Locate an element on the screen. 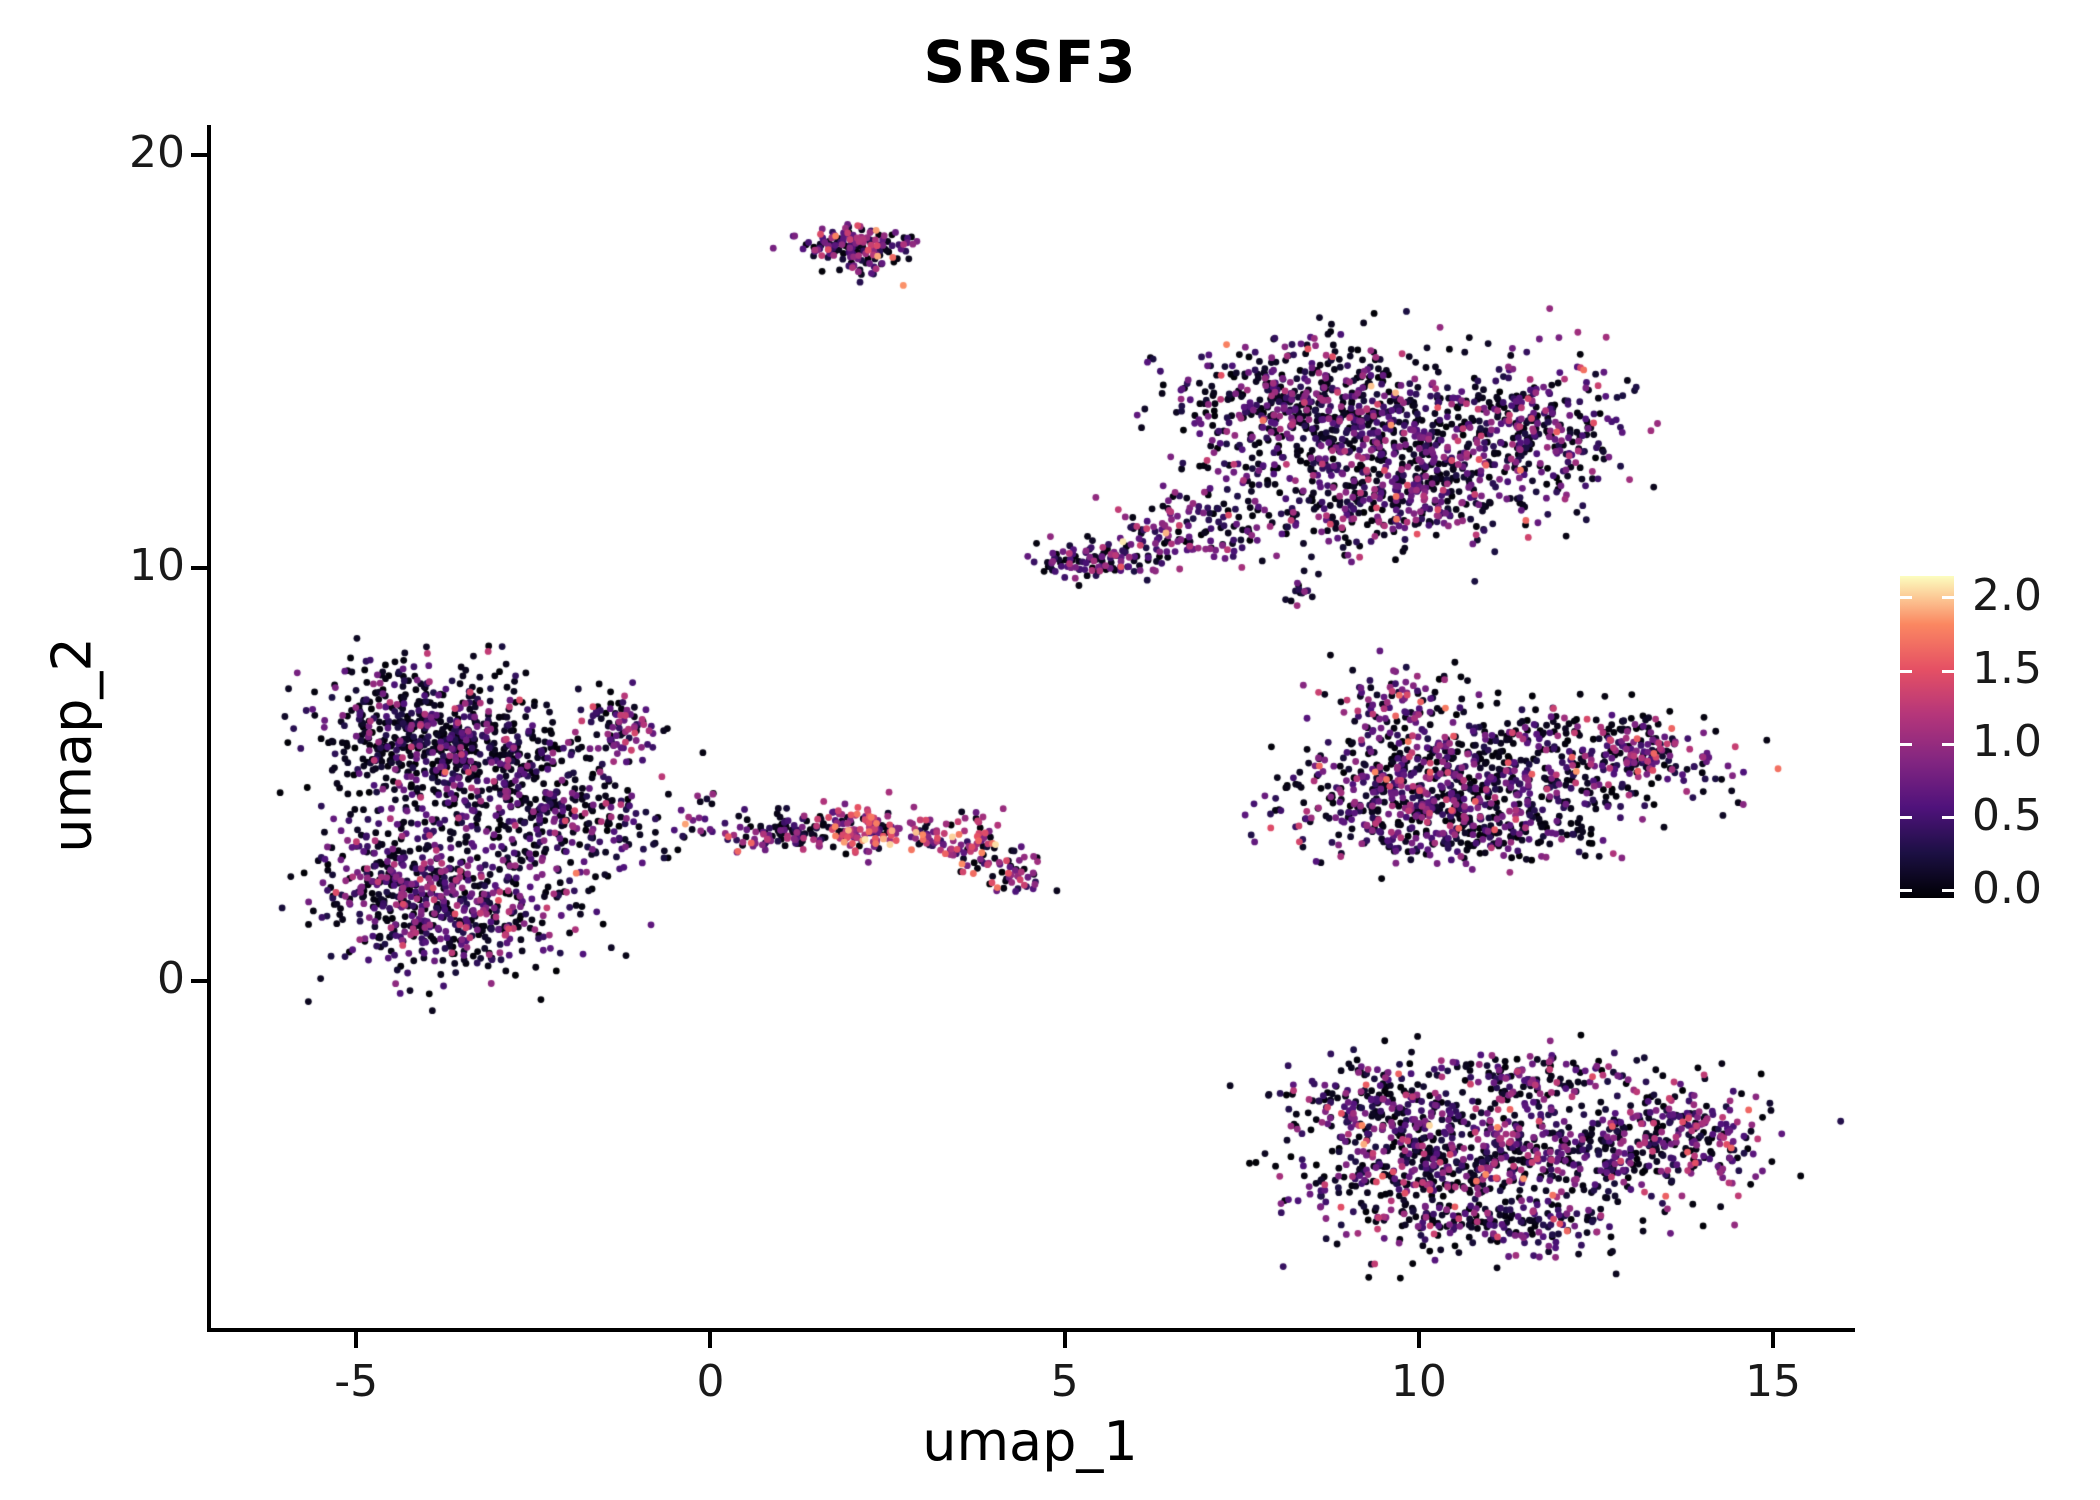 The width and height of the screenshot is (2100, 1500). x-axis-title: umap_1 is located at coordinates (1030, 1441).